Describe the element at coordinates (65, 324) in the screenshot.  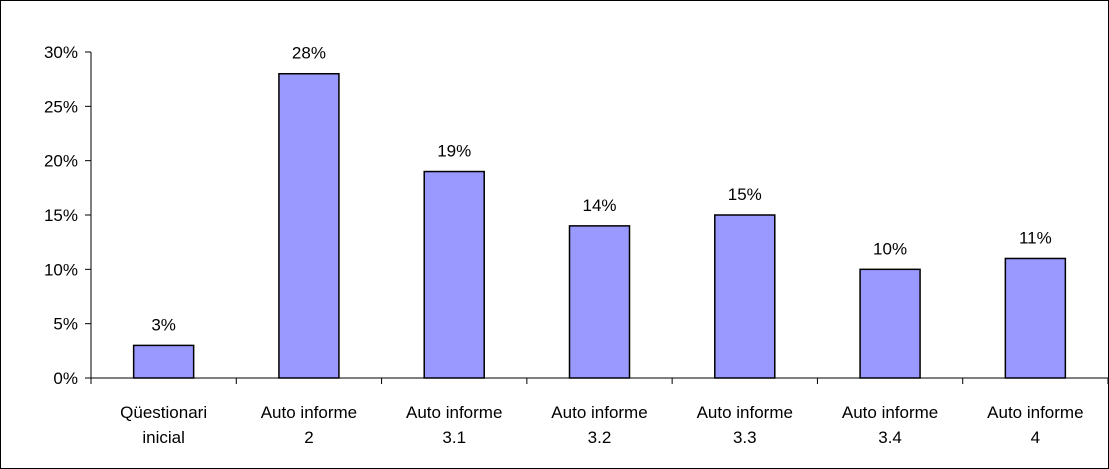
I see `y-tick-label: 5%` at that location.